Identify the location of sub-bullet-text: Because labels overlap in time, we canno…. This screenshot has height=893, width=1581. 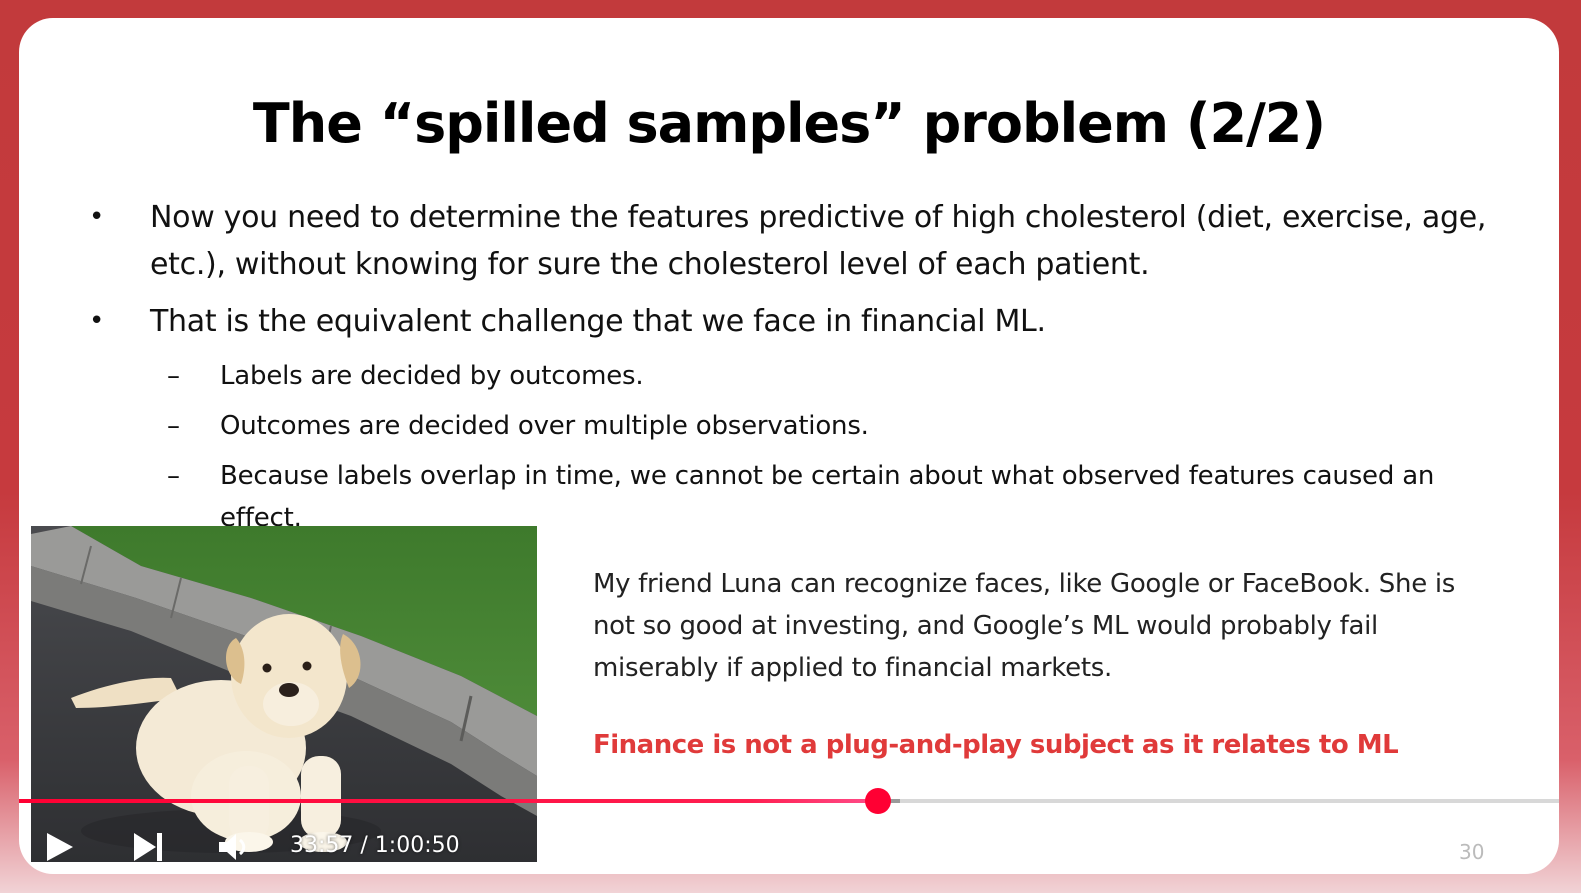
(827, 497).